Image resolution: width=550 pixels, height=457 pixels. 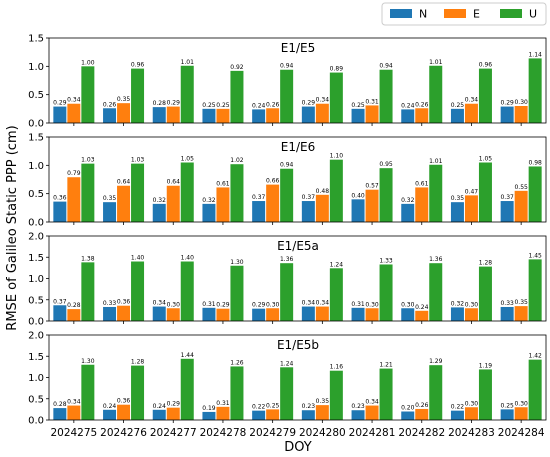 I want to click on bar-value-label: 0.61, so click(x=422, y=183).